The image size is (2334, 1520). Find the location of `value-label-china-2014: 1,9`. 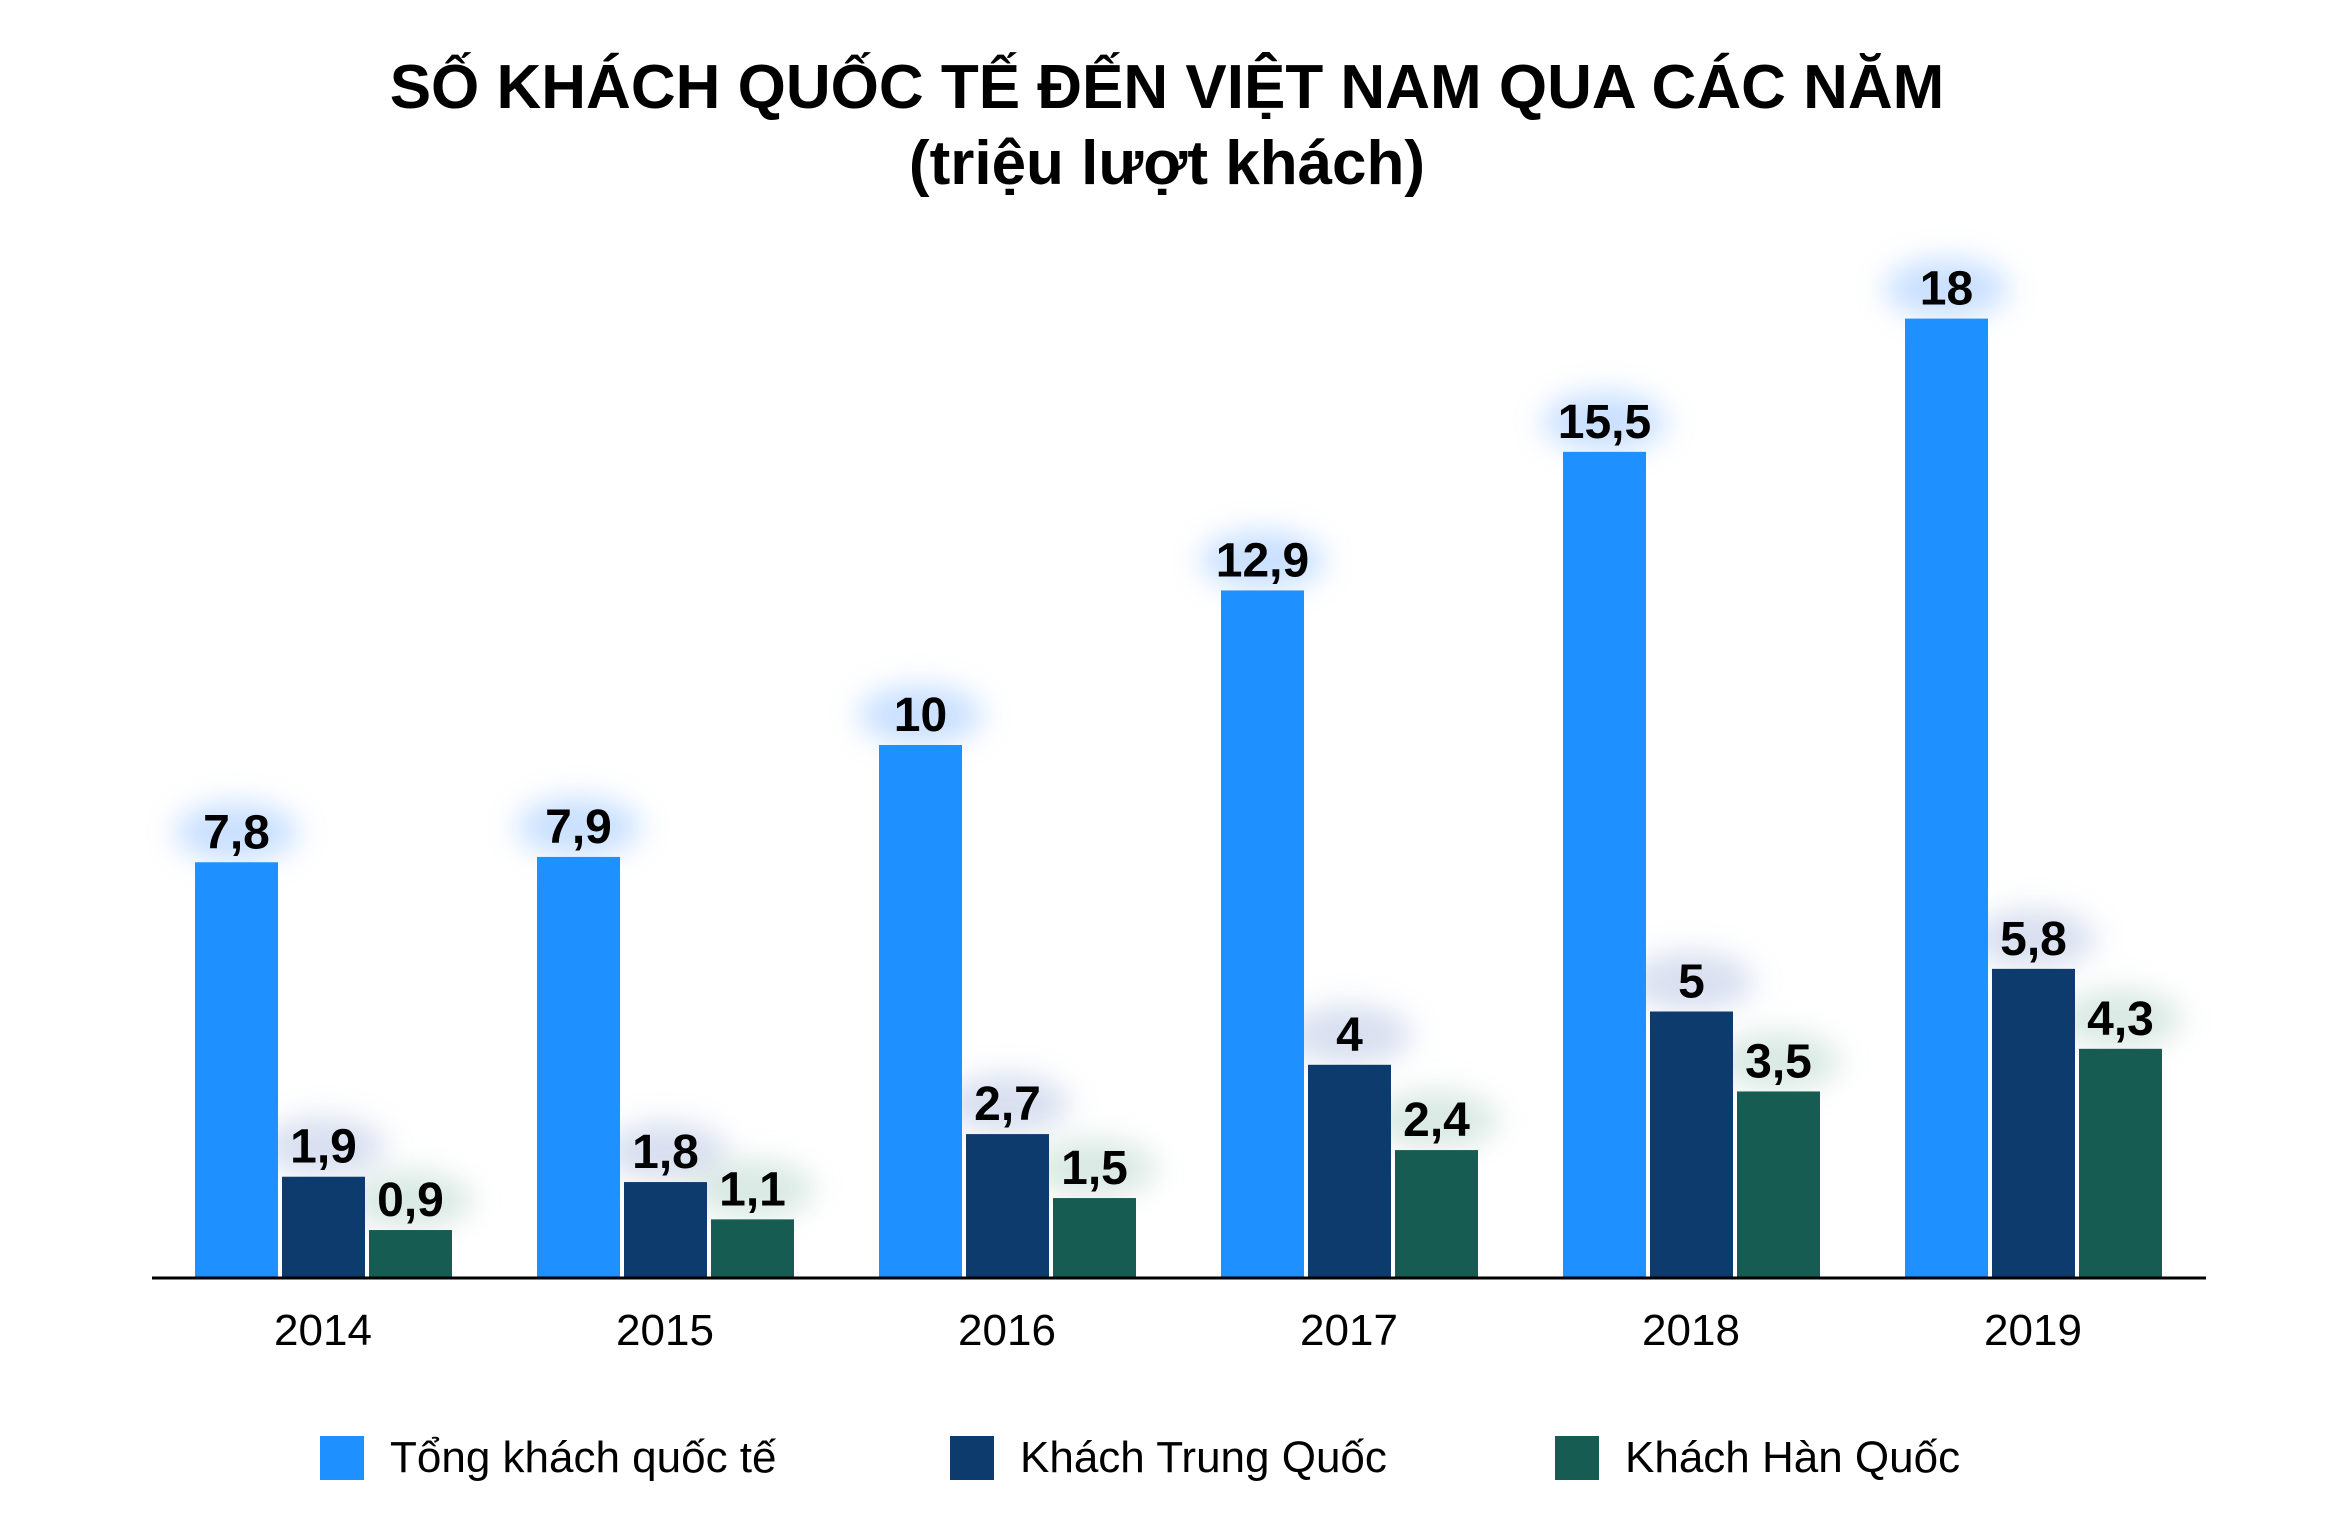

value-label-china-2014: 1,9 is located at coordinates (323, 1147).